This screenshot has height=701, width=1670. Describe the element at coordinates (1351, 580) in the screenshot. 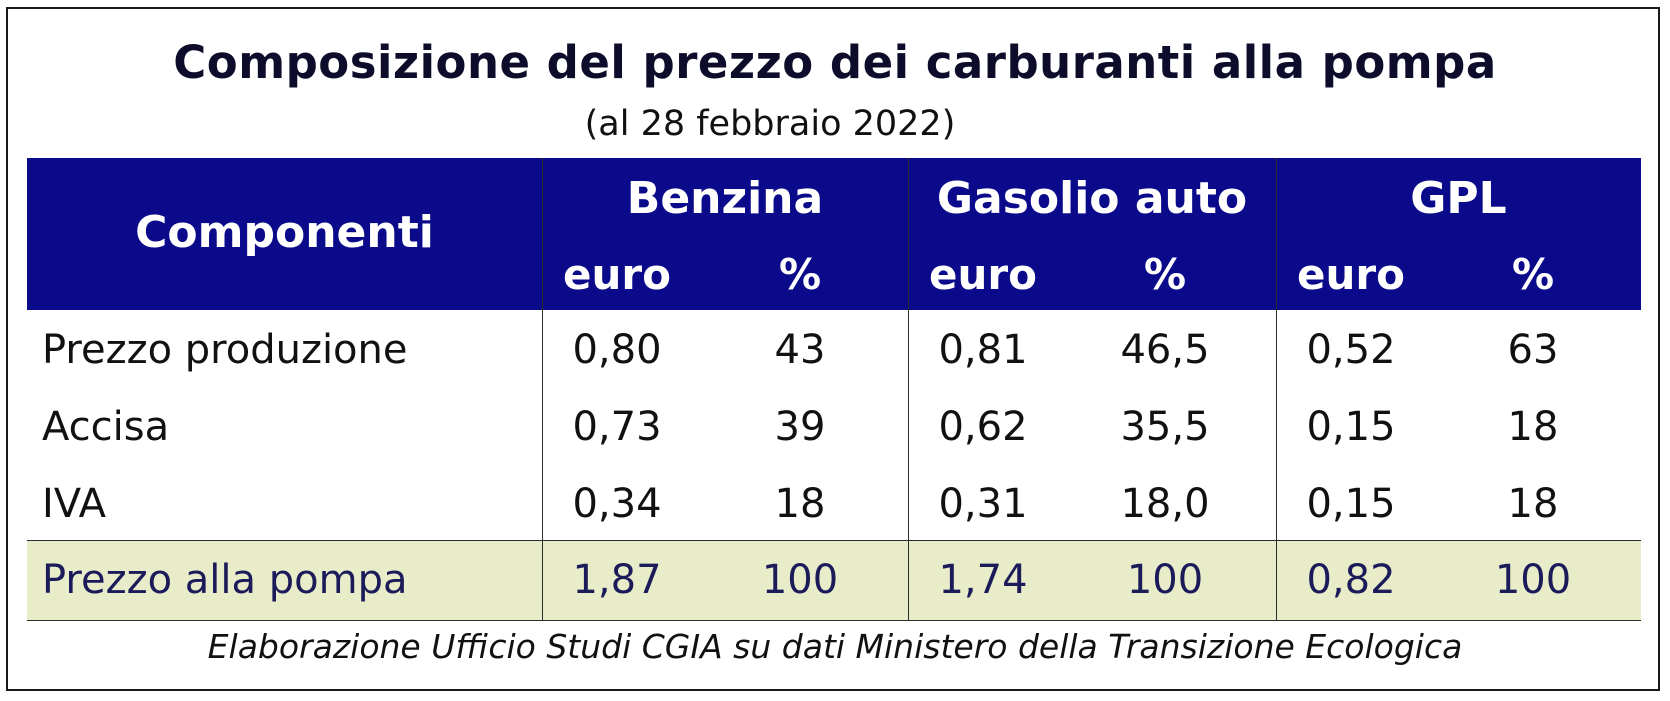

I see `total-cell: 0,82` at that location.